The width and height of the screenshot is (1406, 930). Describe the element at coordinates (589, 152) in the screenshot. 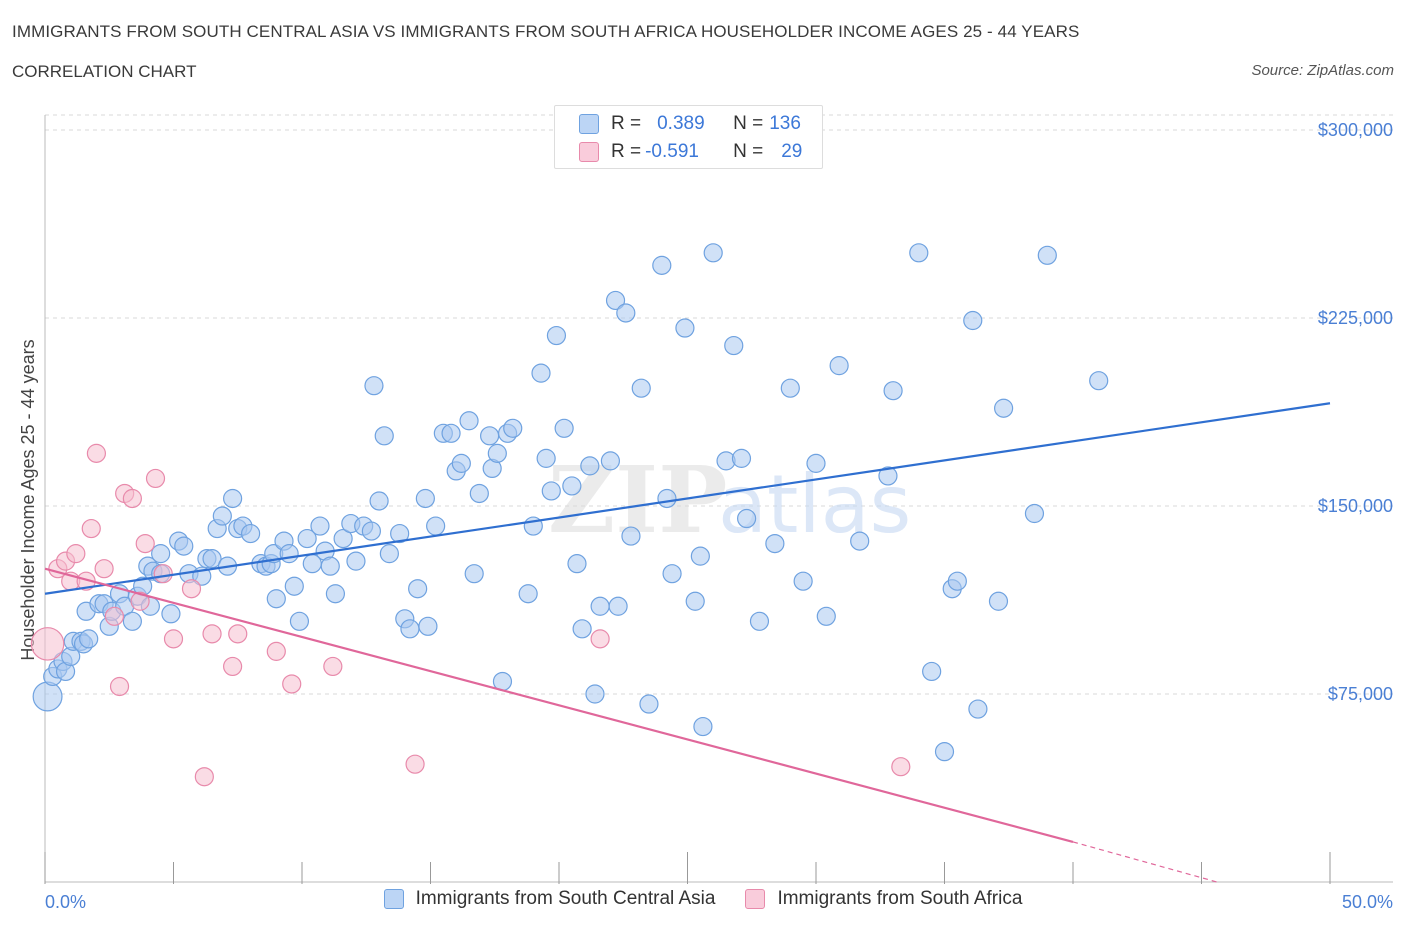

I see `legend-swatch-pink` at that location.